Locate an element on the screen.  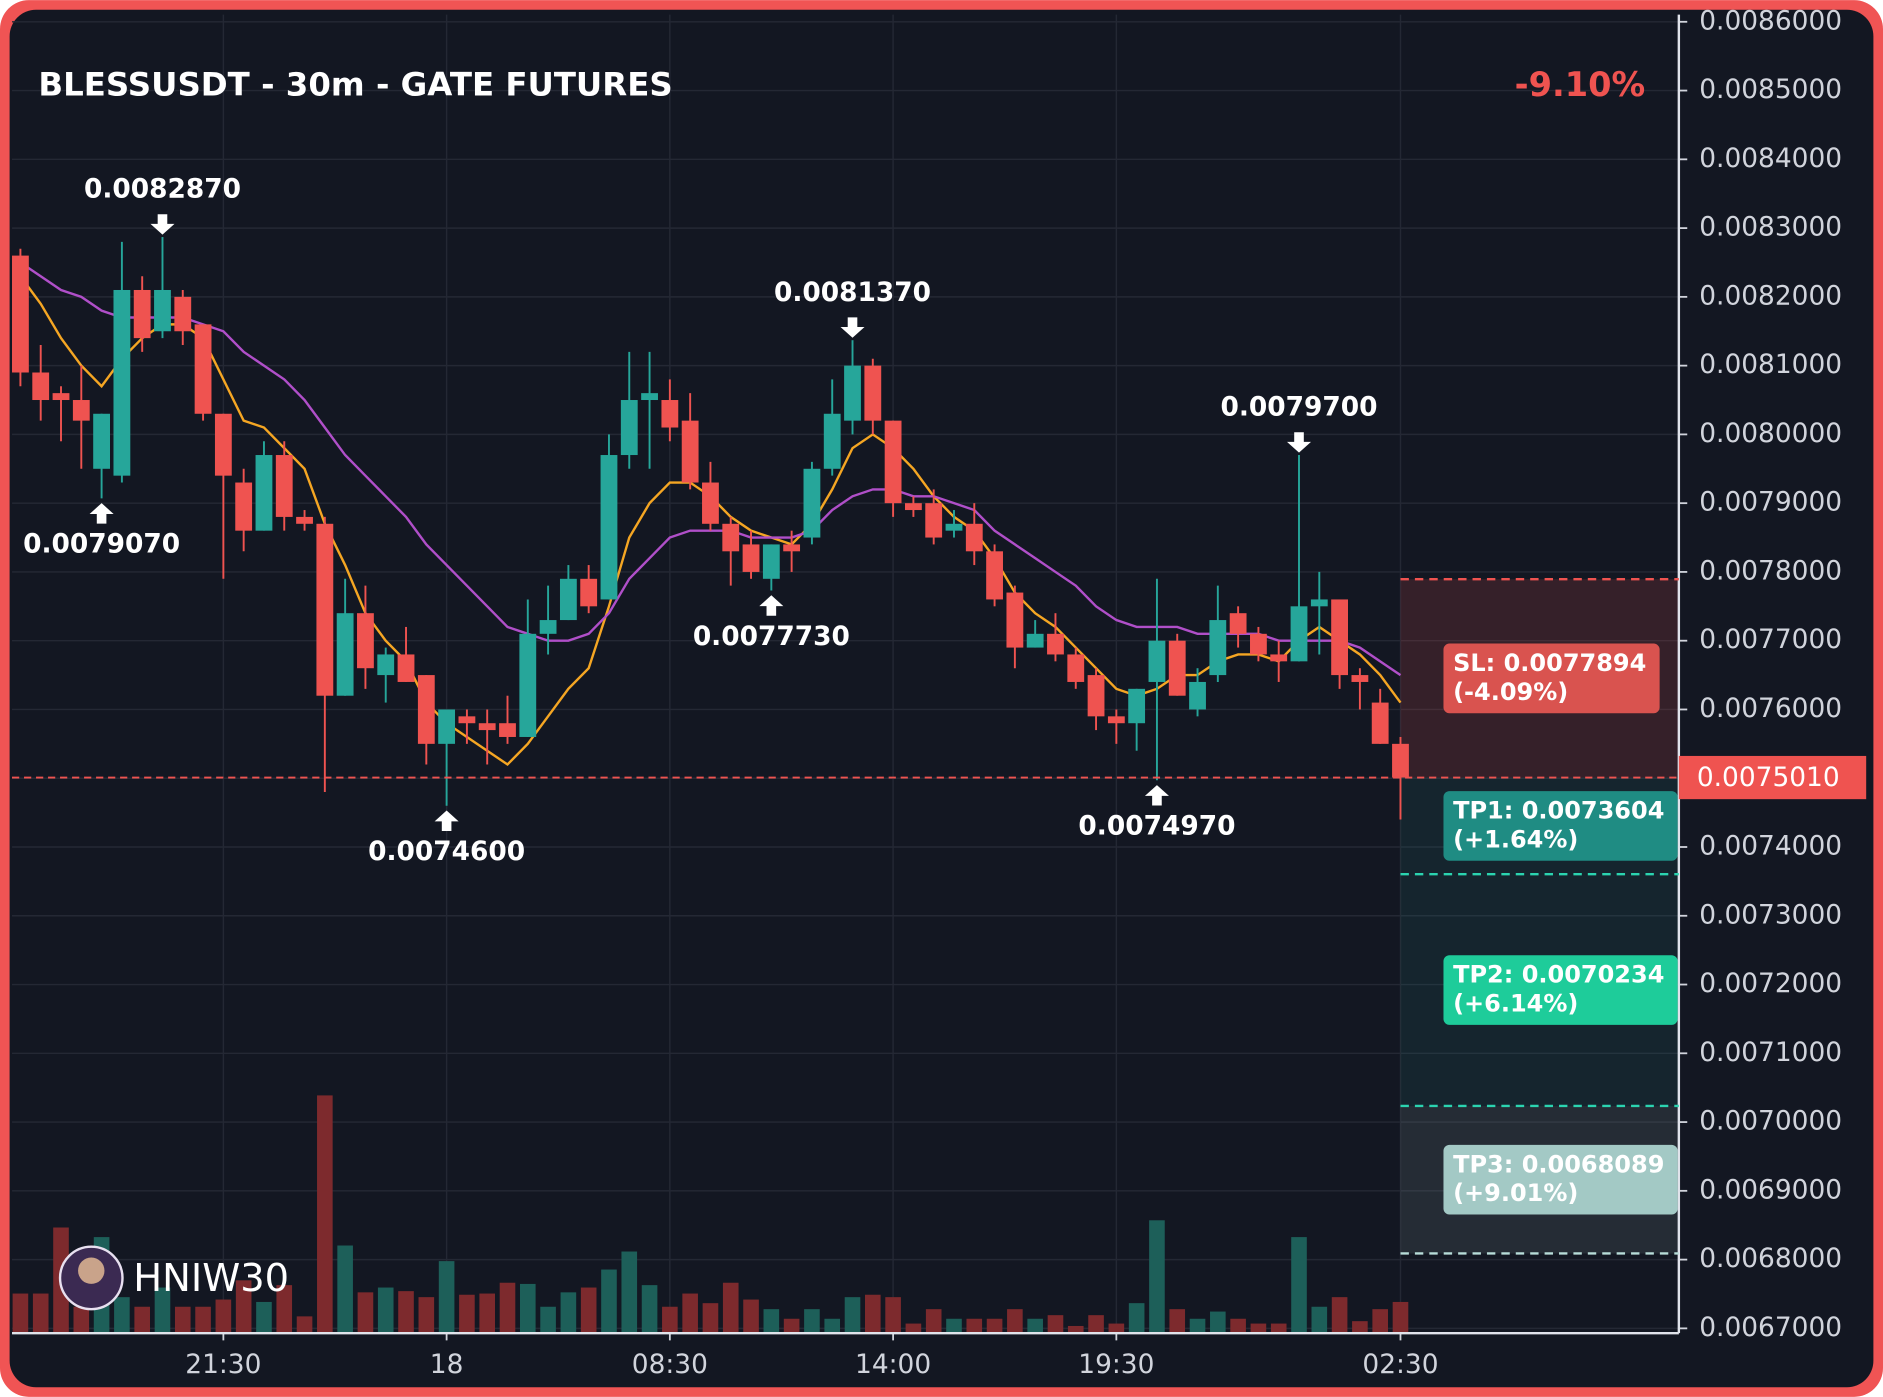
y-tick-label: 0.0086000 is located at coordinates (1770, 20).